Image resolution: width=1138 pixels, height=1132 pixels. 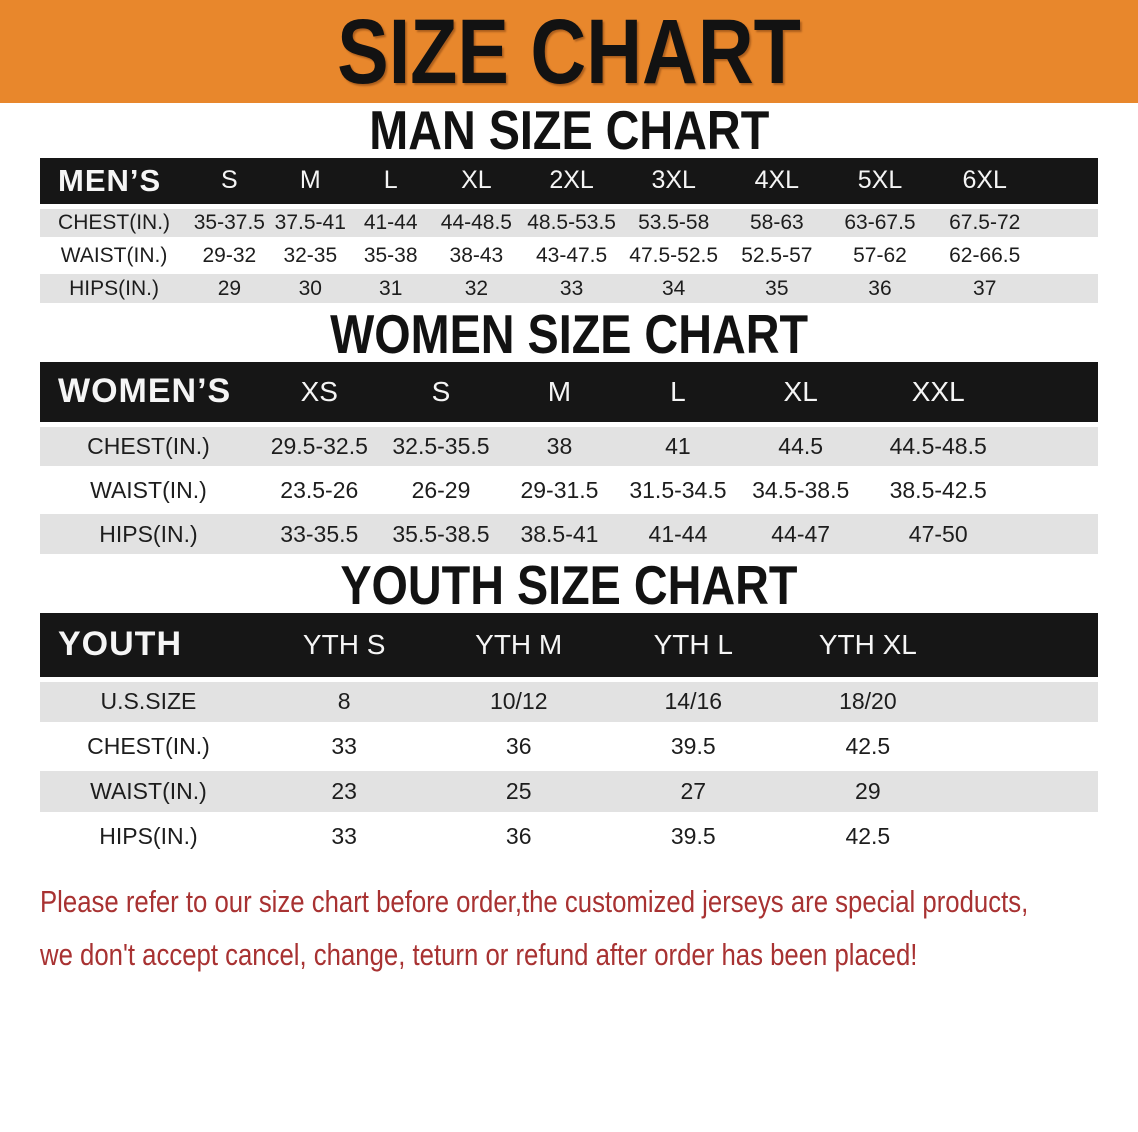 What do you see at coordinates (569, 646) in the screenshot?
I see `size-table-header-row: YOUTH YTH S YTH M YTH L YTH XL` at bounding box center [569, 646].